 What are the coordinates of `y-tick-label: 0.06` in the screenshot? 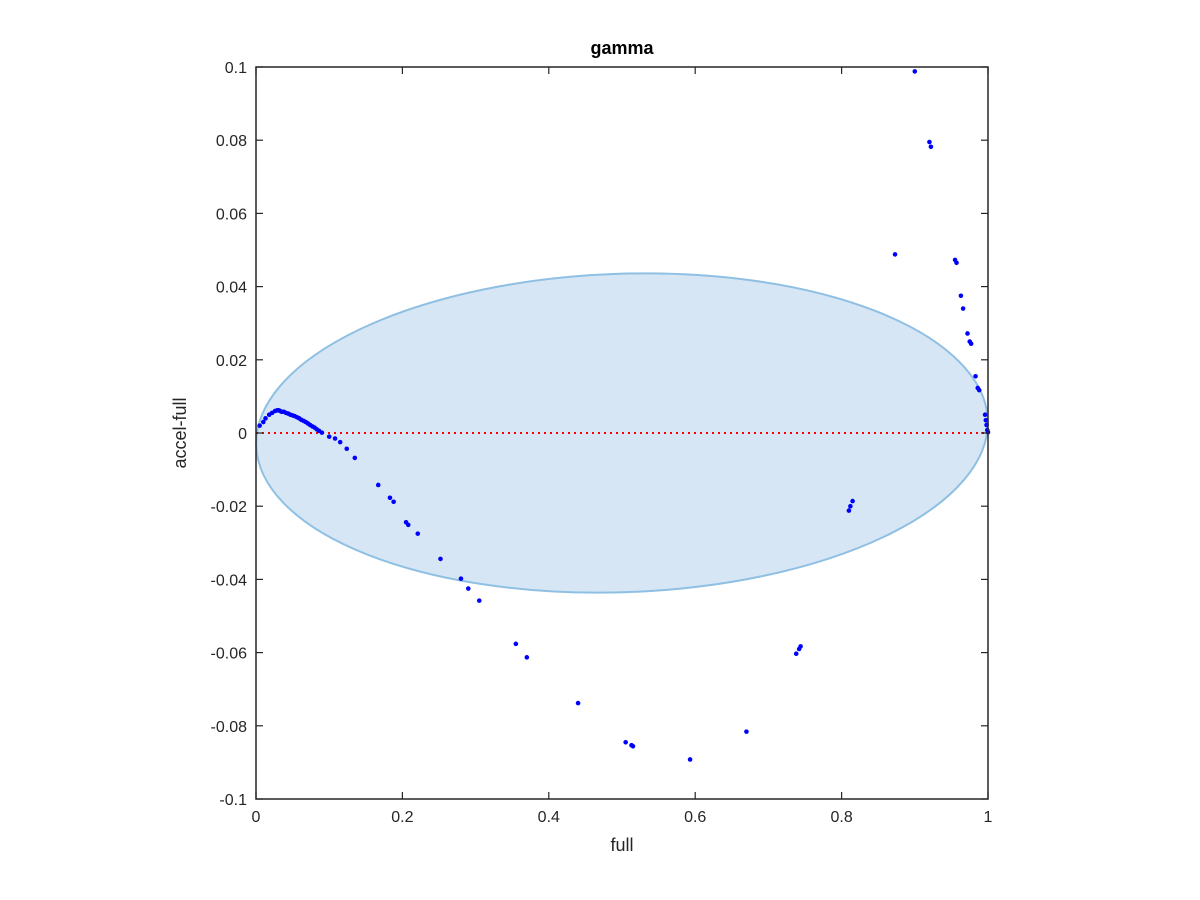 It's located at (231, 214).